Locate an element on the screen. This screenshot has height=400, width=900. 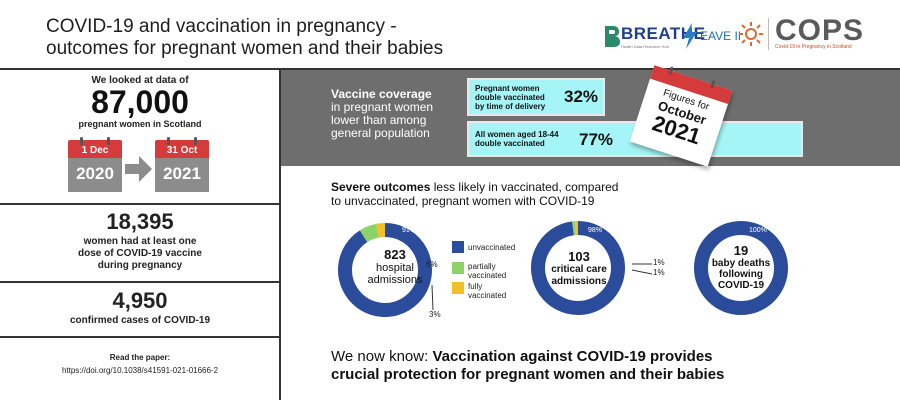
coverage-heading: Vaccine coverage is located at coordinates (381, 94).